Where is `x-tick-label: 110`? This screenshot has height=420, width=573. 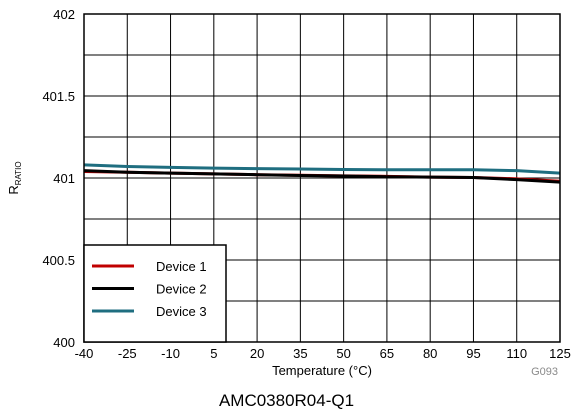 x-tick-label: 110 is located at coordinates (516, 353).